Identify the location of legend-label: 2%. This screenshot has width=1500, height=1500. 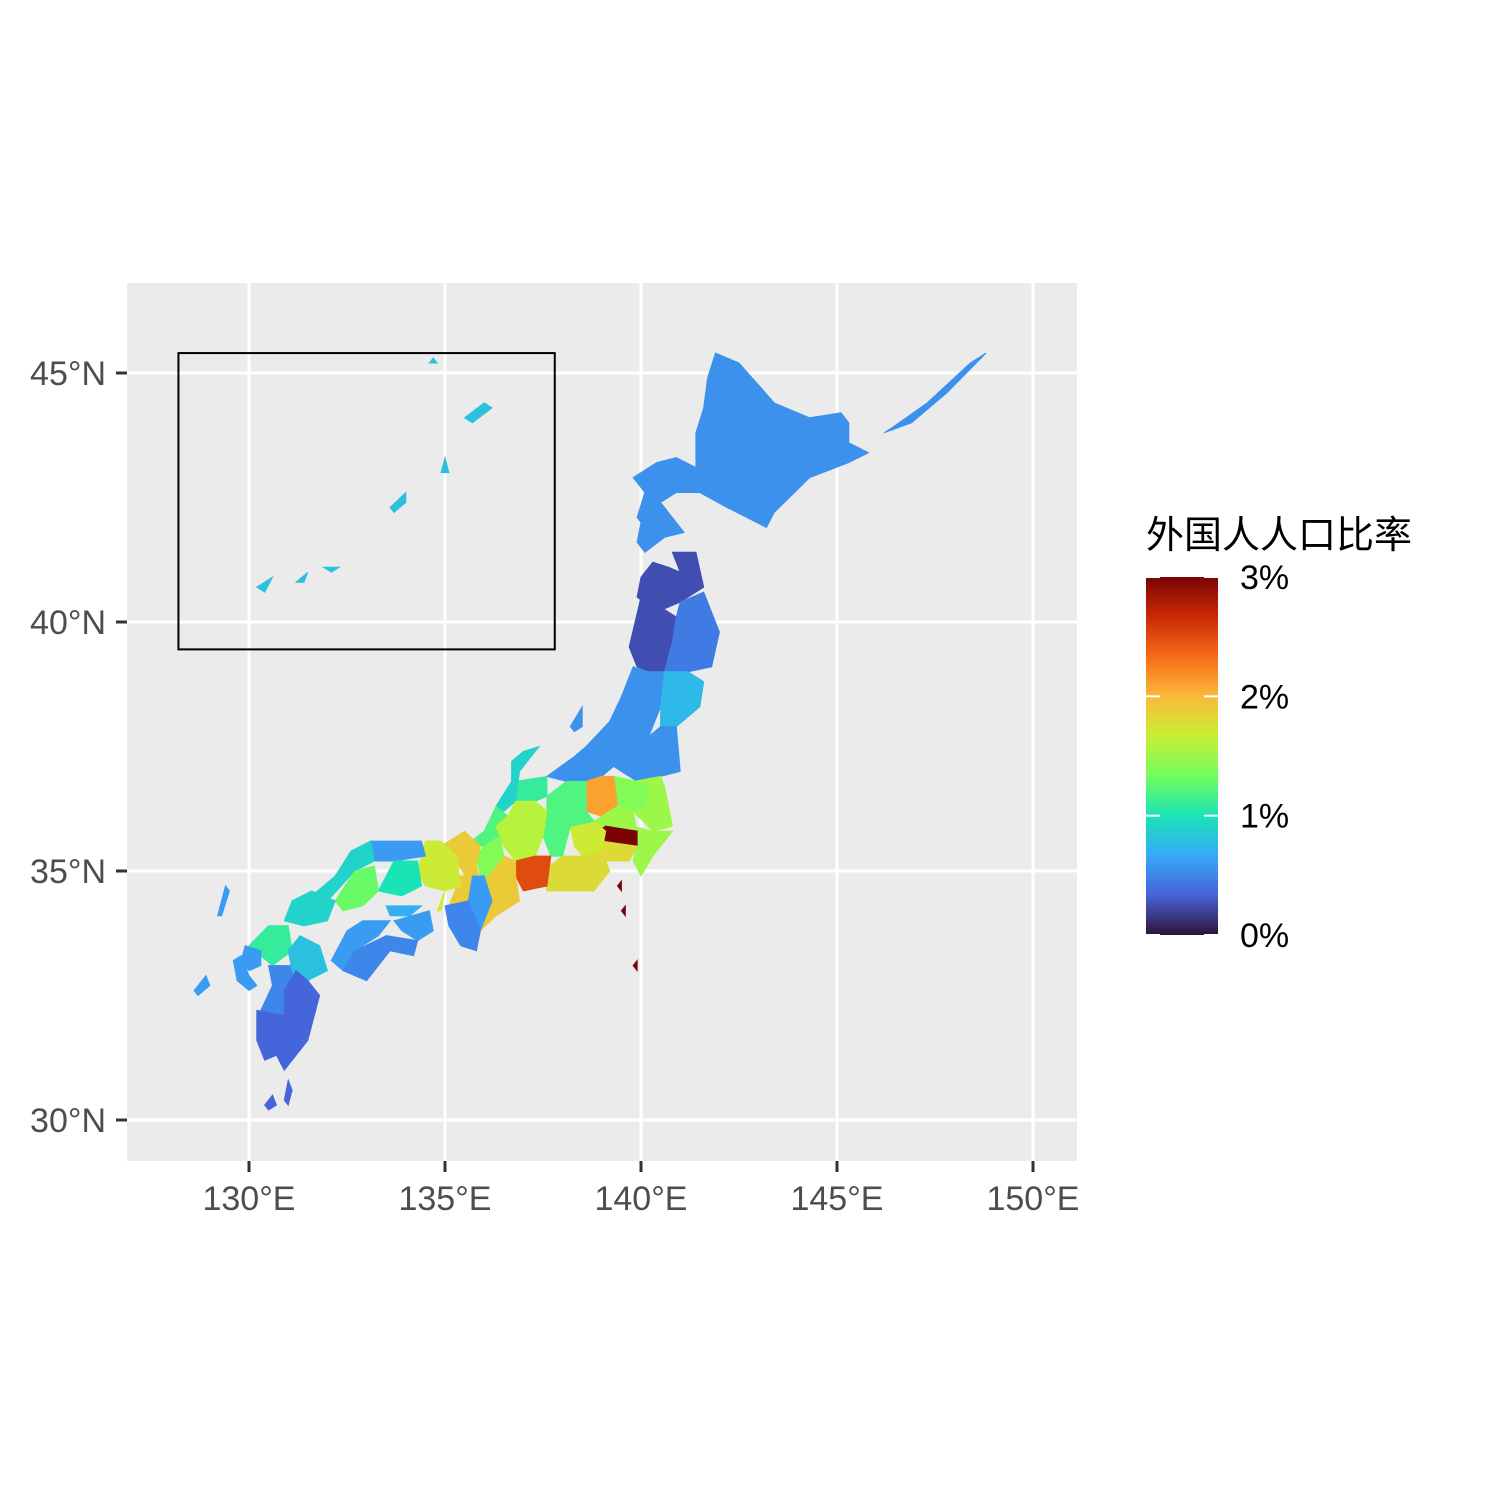
(1264, 697).